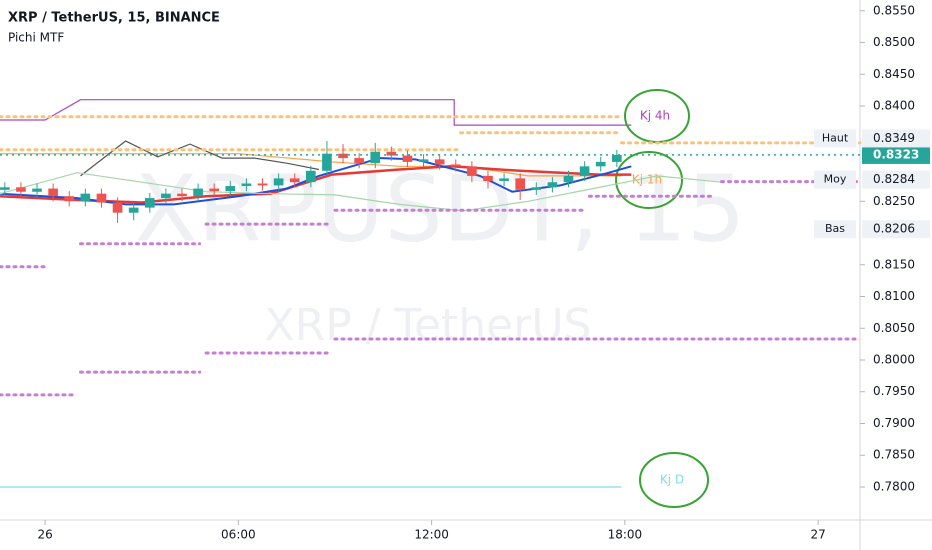  Describe the element at coordinates (894, 296) in the screenshot. I see `y-tick-label: 0.8100` at that location.